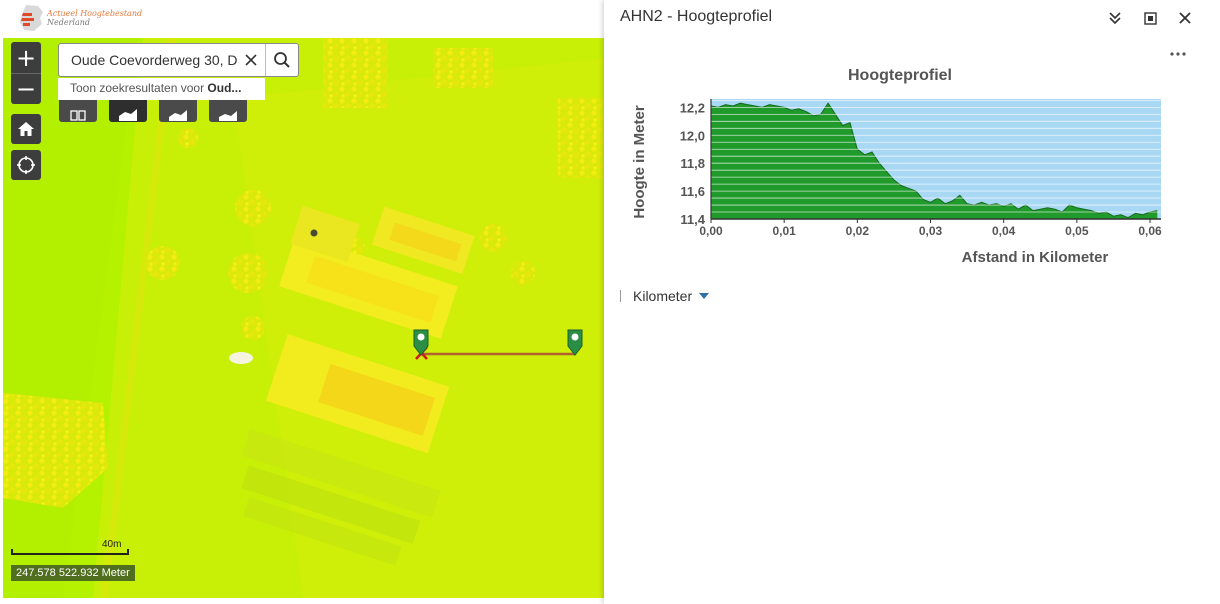 The width and height of the screenshot is (1220, 604). I want to click on cross-section-tool-button, so click(228, 110).